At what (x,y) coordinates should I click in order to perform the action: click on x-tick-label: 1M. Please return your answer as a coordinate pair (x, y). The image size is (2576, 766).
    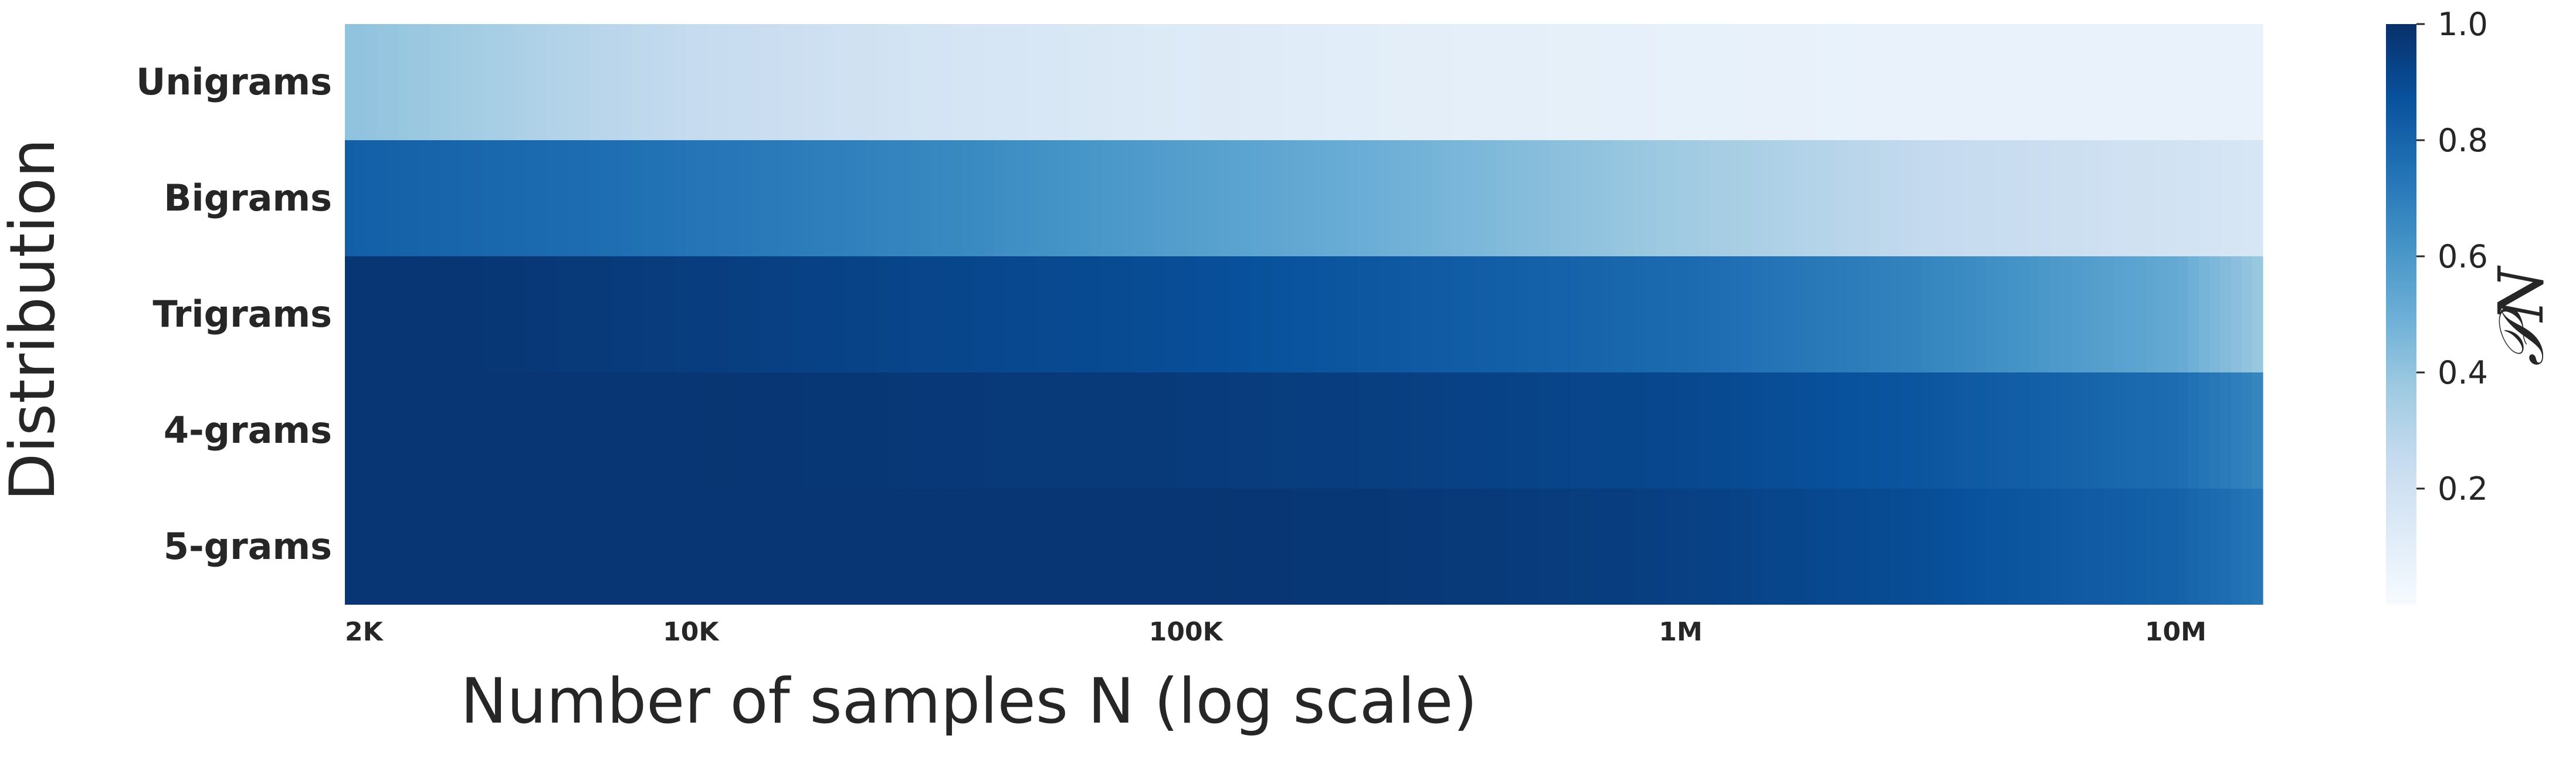
    Looking at the image, I should click on (1680, 632).